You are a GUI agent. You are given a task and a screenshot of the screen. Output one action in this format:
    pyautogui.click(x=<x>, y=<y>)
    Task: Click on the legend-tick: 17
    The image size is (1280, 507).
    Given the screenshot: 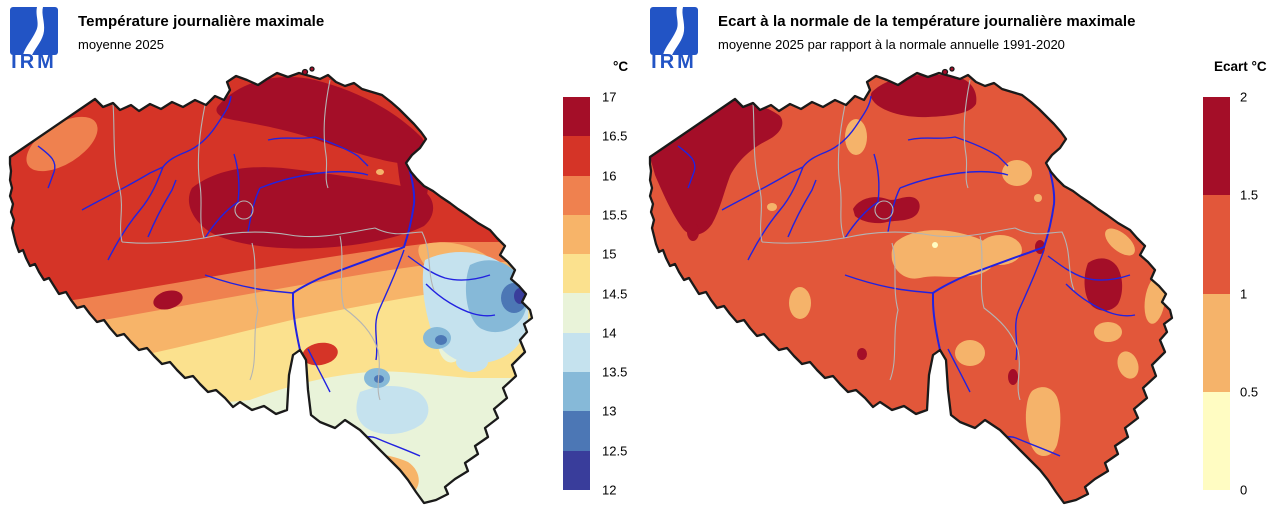 What is the action you would take?
    pyautogui.click(x=609, y=97)
    